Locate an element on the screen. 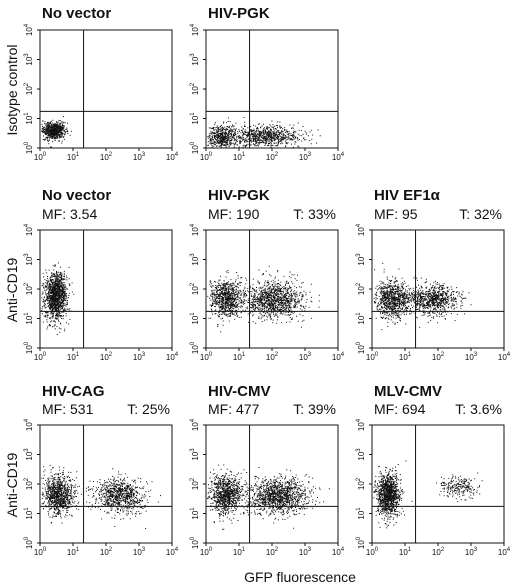 The width and height of the screenshot is (520, 588). mf-value: MF: 531 is located at coordinates (68, 409).